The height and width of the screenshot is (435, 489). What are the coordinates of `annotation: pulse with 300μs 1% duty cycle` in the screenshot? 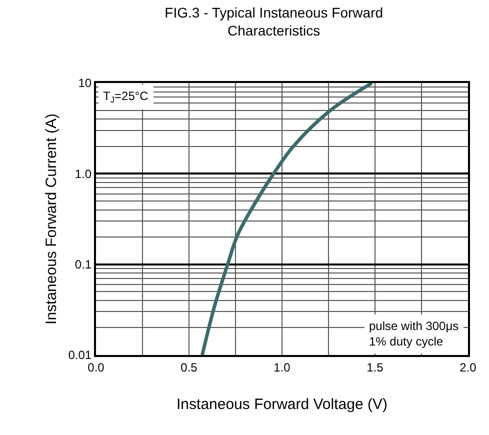 It's located at (414, 334).